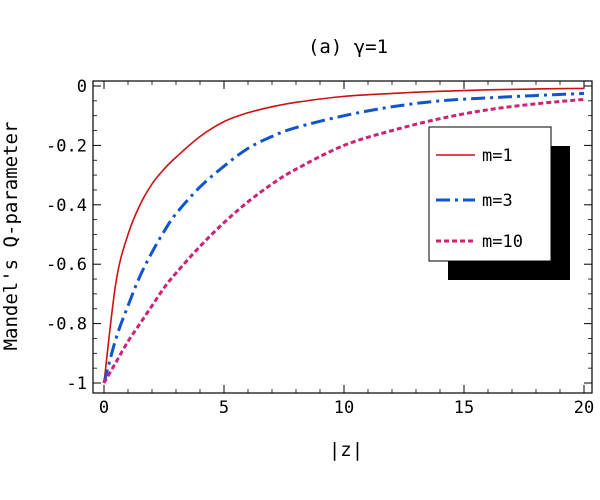 The image size is (600, 500). Describe the element at coordinates (77, 384) in the screenshot. I see `y-tick-label: -1` at that location.